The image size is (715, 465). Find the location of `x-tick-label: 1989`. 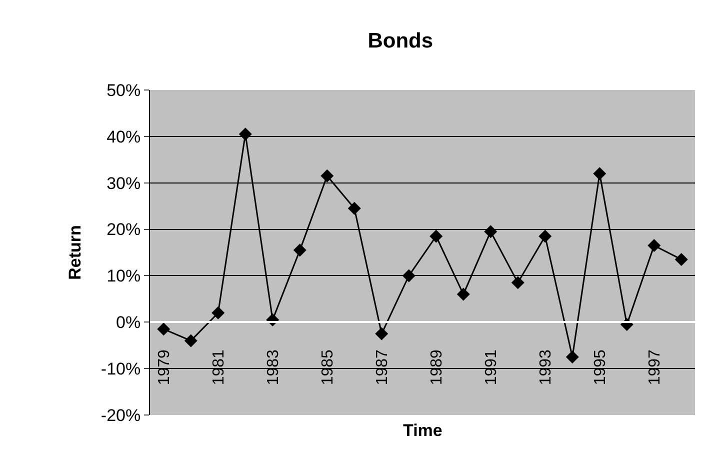

x-tick-label: 1989 is located at coordinates (437, 367).